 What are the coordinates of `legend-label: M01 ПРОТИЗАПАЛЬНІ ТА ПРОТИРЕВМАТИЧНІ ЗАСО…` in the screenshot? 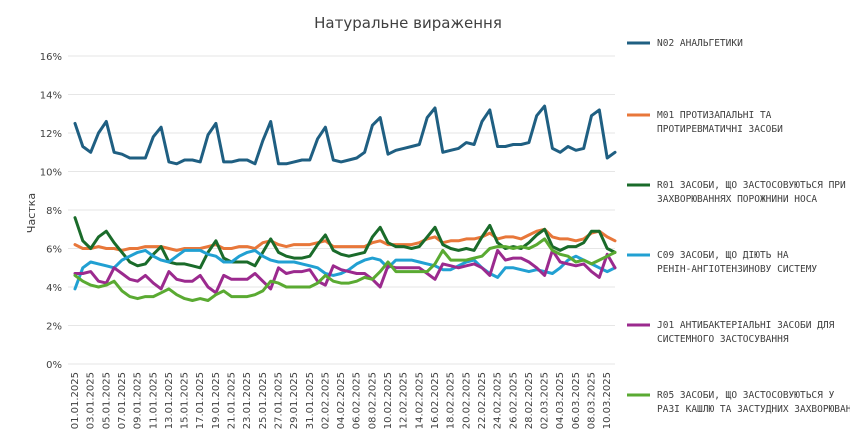 It's located at (720, 122).